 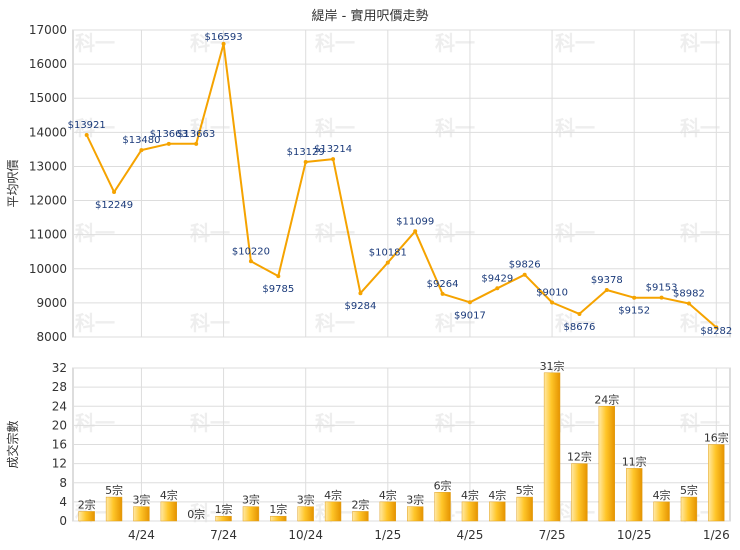 I want to click on volume-bar-label: 3宗, so click(x=251, y=500).